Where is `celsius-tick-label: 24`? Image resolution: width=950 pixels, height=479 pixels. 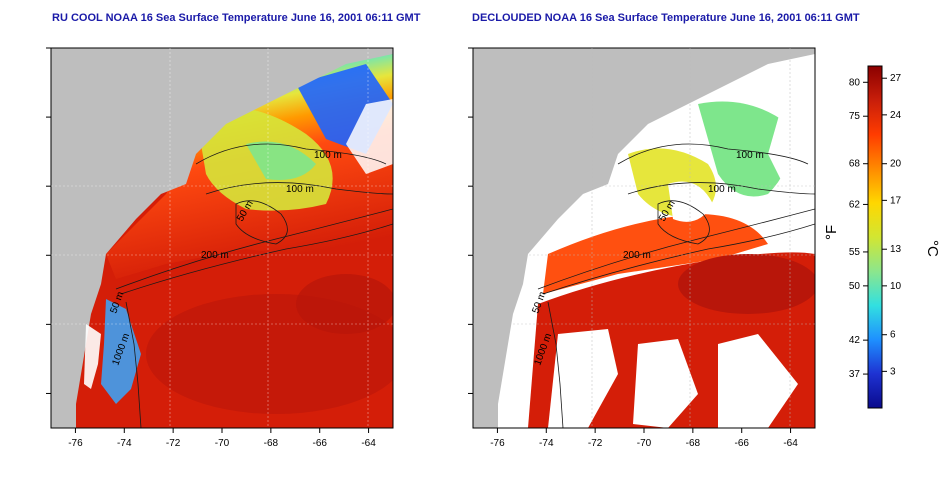 celsius-tick-label: 24 is located at coordinates (896, 115).